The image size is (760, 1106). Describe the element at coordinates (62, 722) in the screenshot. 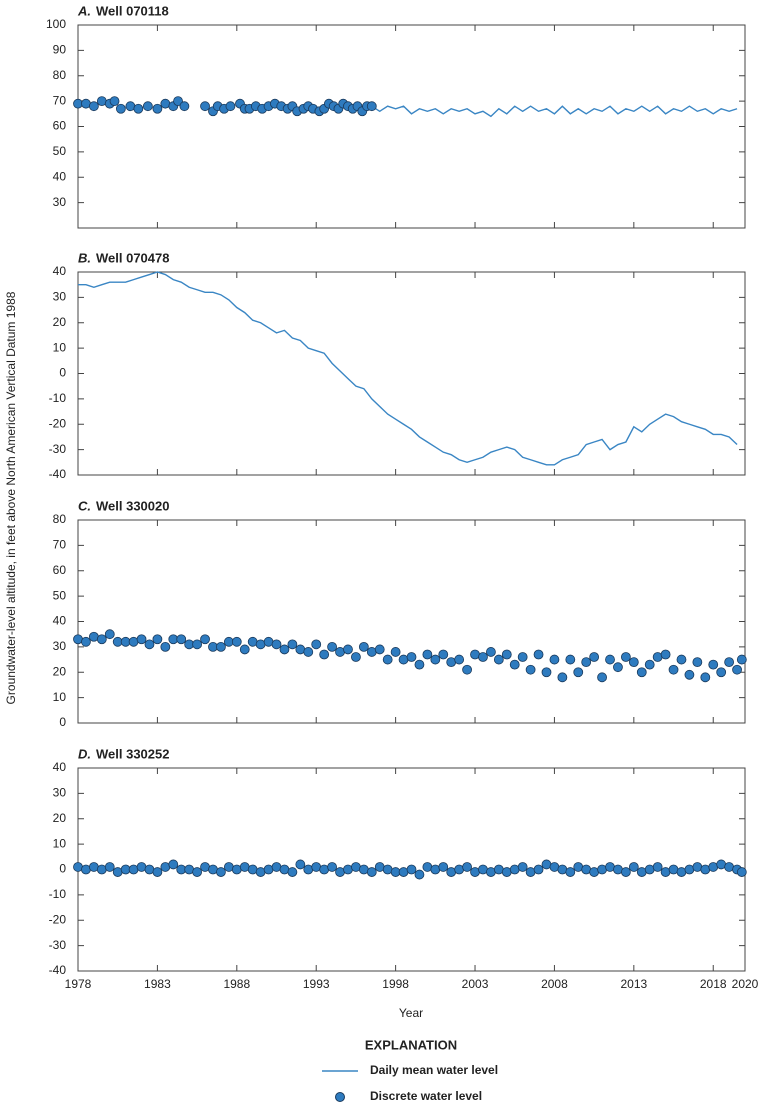

I see `y-tick-label: 0` at that location.